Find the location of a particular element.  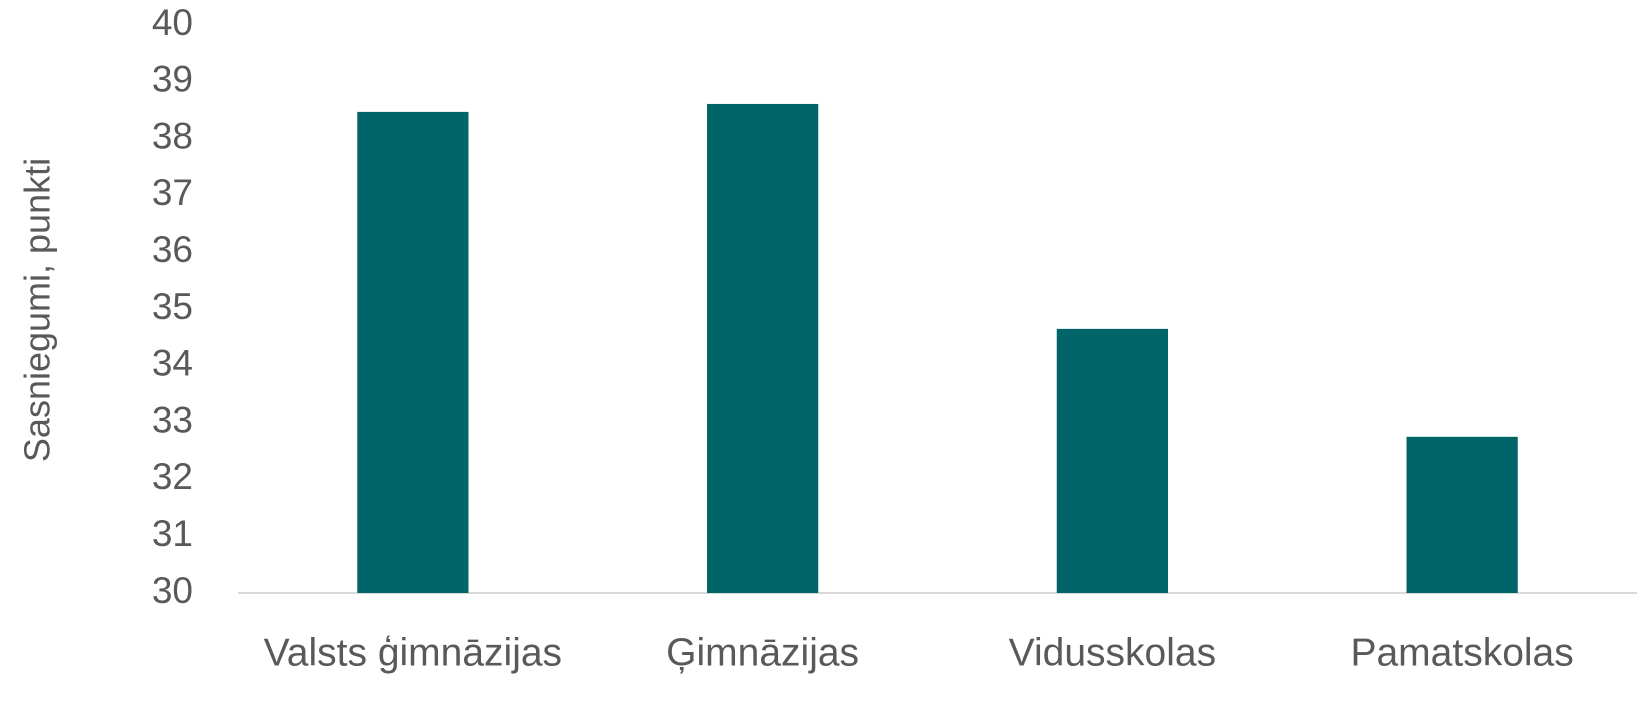

y-tick-label: 30 is located at coordinates (172, 590).